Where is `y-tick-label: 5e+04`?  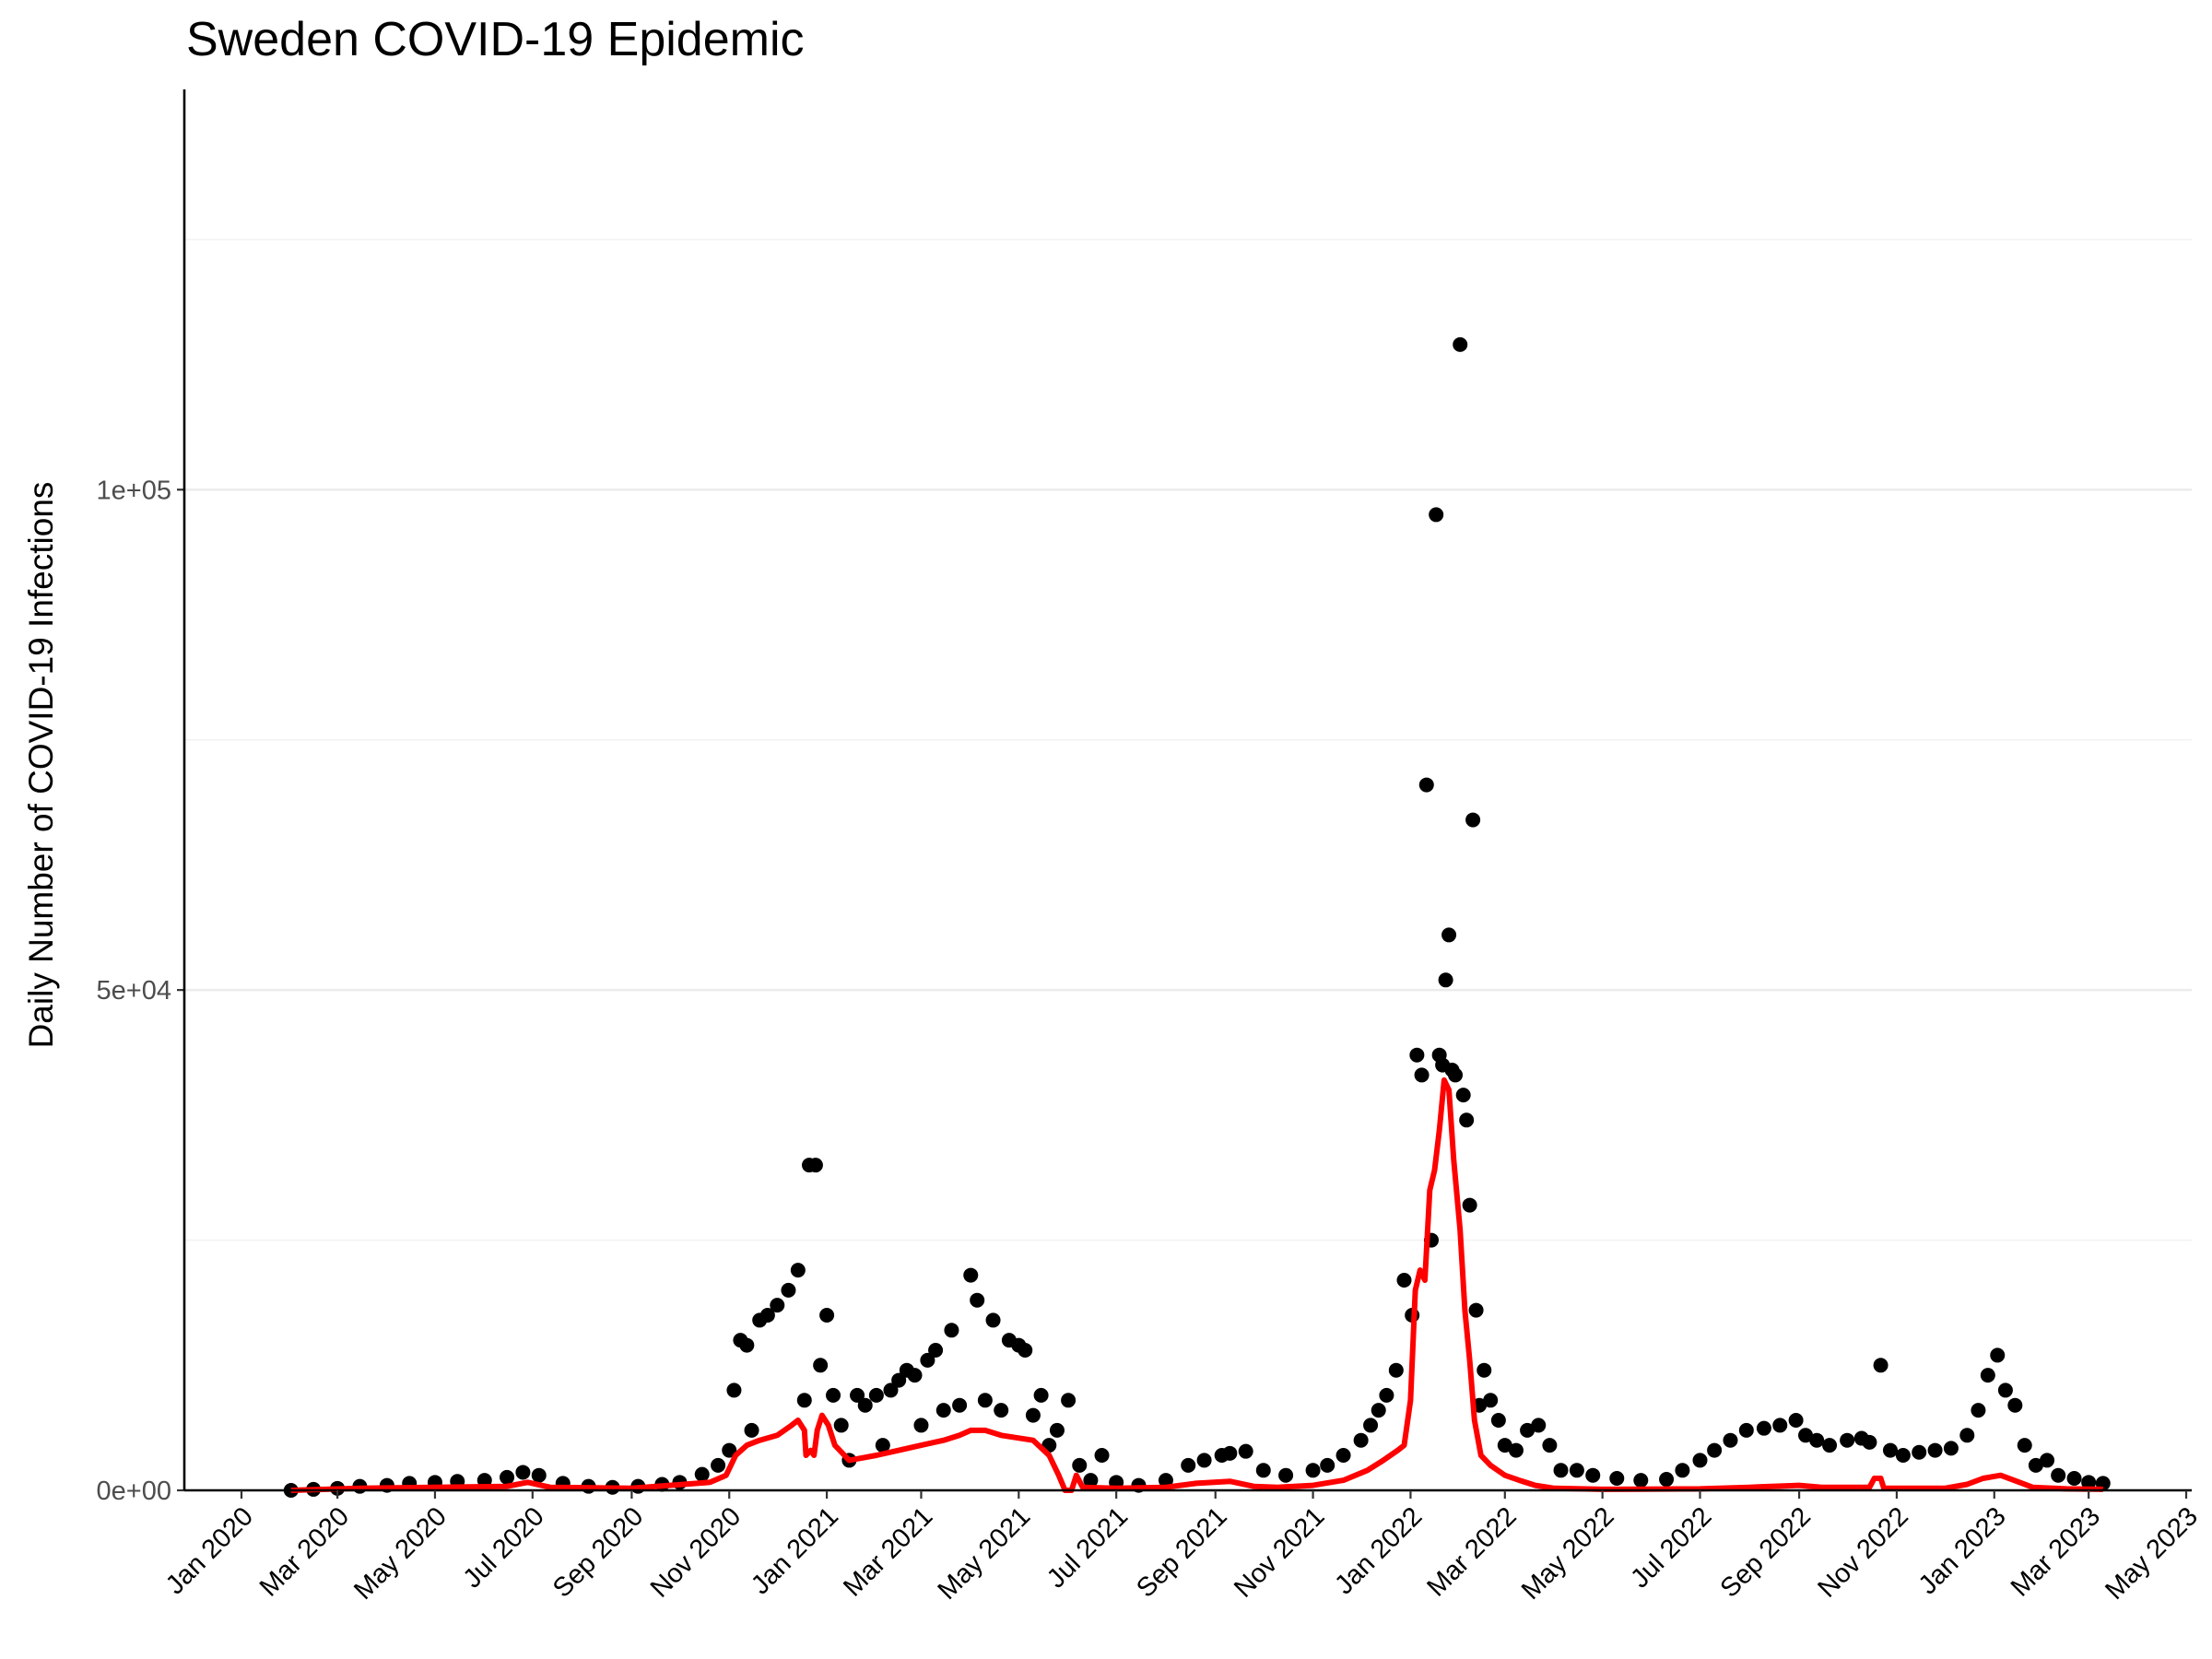
y-tick-label: 5e+04 is located at coordinates (134, 991).